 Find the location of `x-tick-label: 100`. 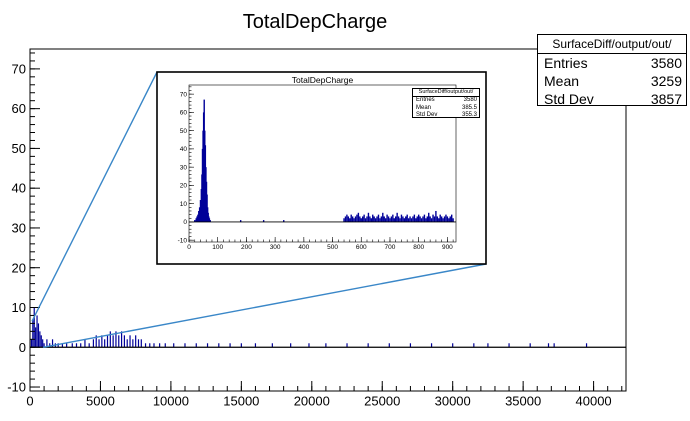

x-tick-label: 100 is located at coordinates (217, 247).